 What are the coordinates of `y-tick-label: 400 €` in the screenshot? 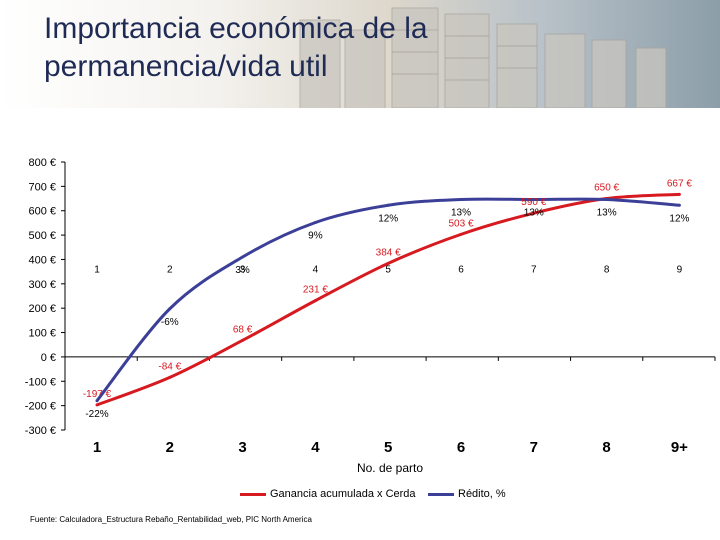 It's located at (42, 260).